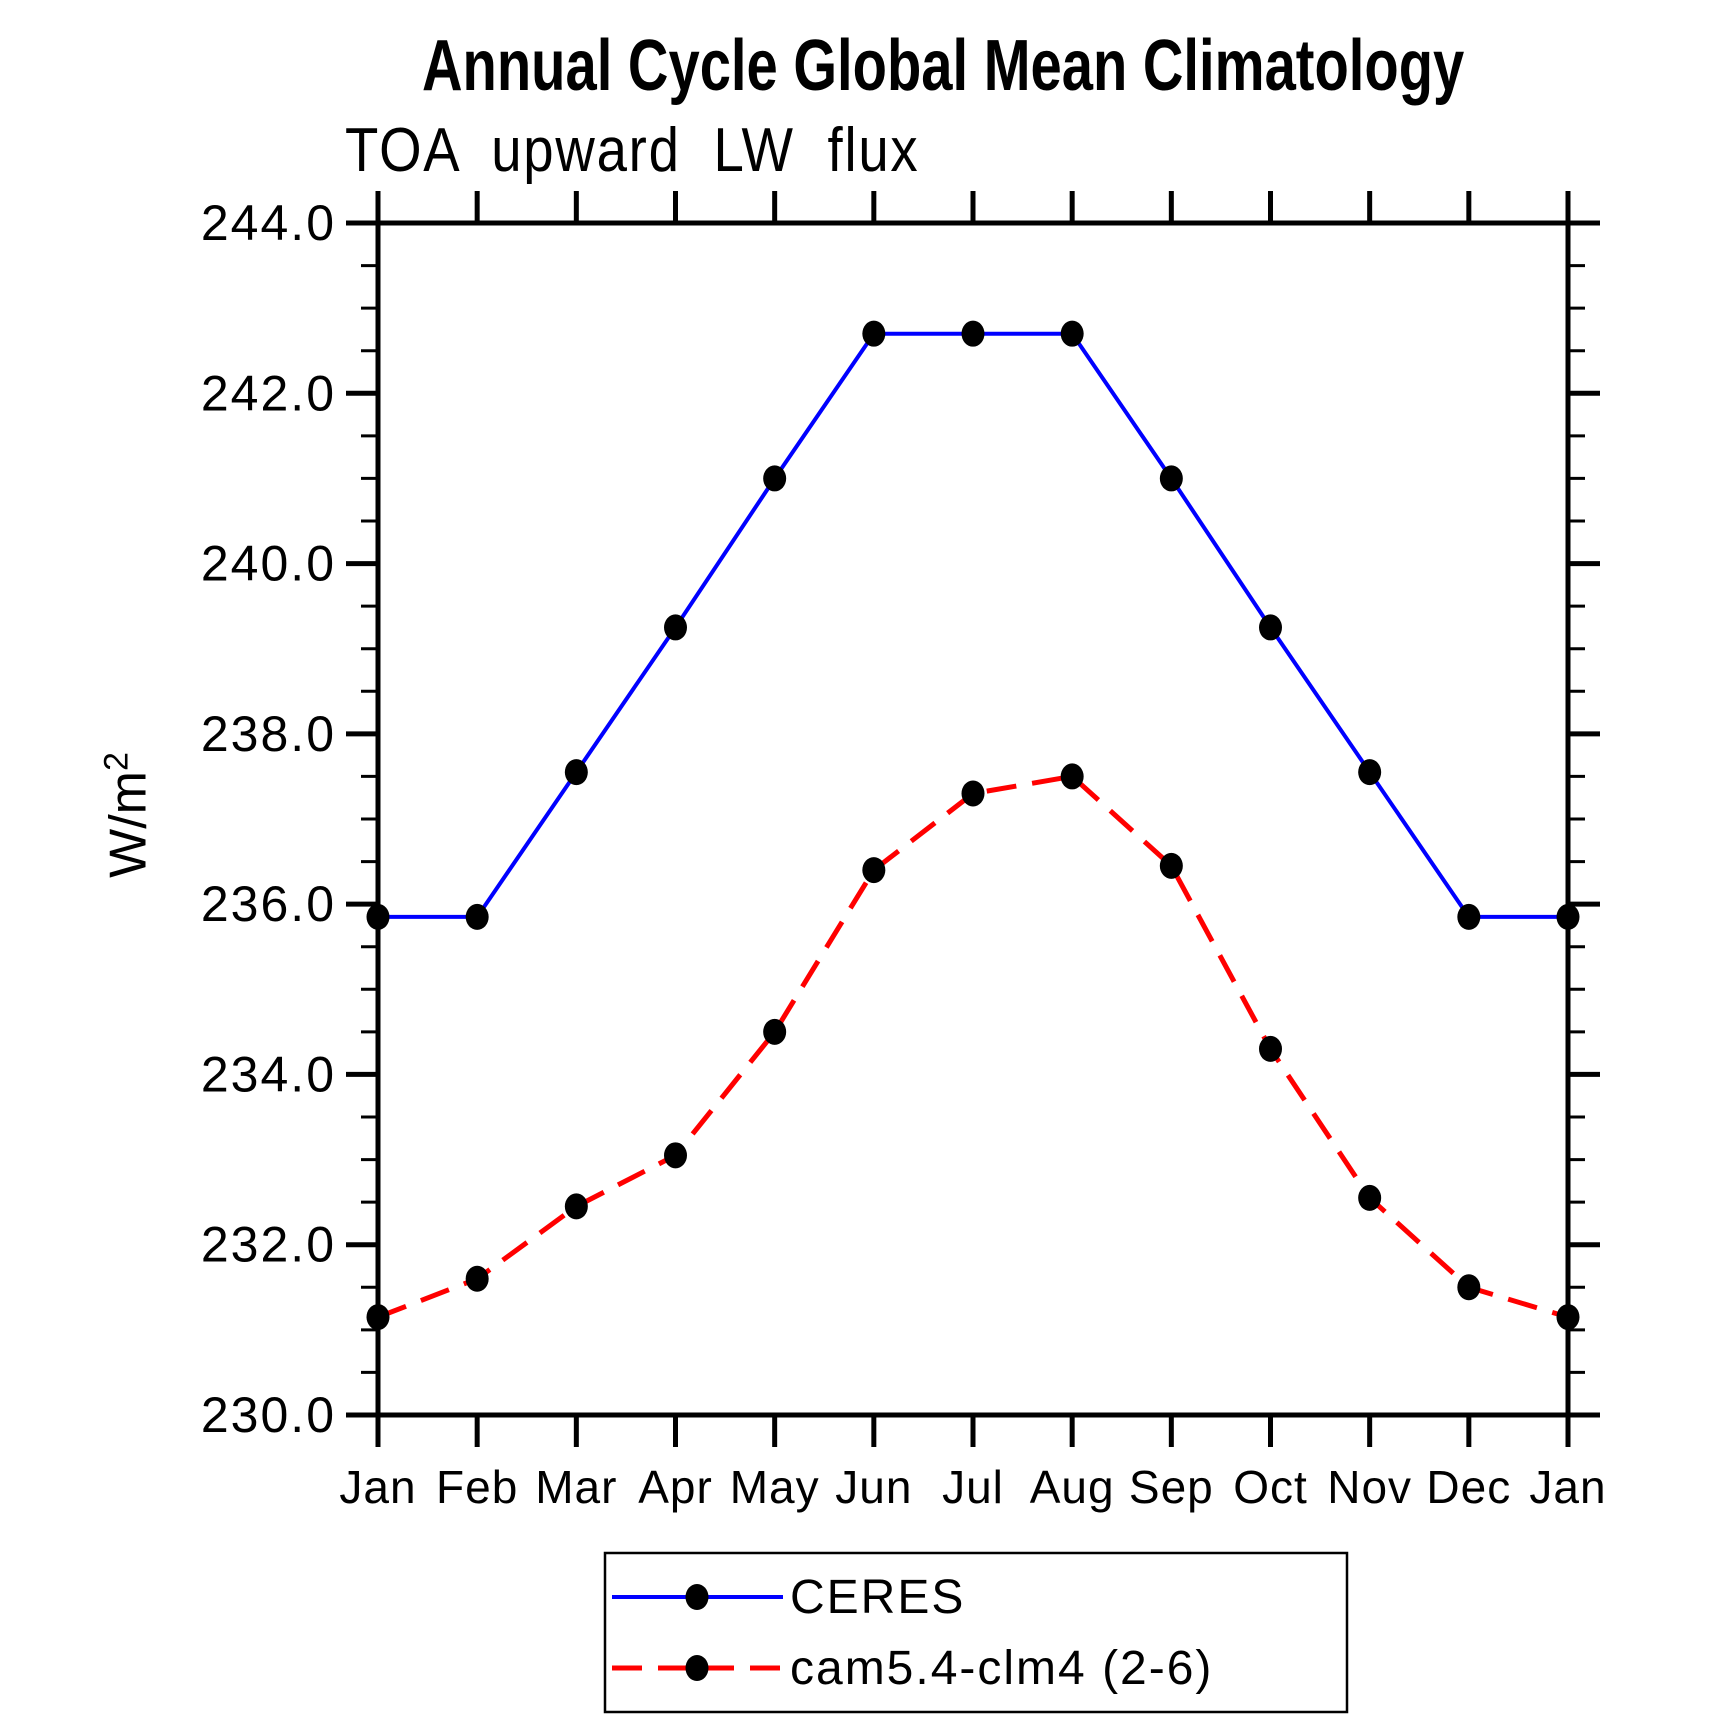  Describe the element at coordinates (268, 1415) in the screenshot. I see `y-tick-label: 230.0` at that location.